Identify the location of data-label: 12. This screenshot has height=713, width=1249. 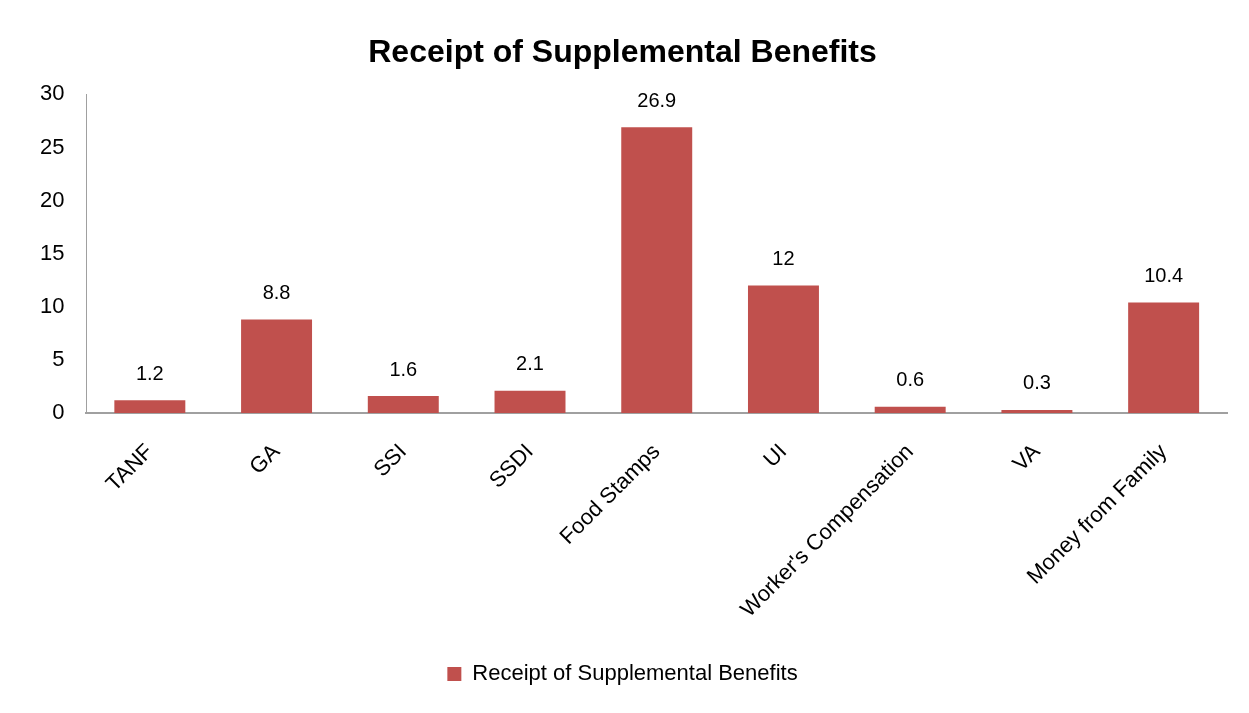
(783, 258).